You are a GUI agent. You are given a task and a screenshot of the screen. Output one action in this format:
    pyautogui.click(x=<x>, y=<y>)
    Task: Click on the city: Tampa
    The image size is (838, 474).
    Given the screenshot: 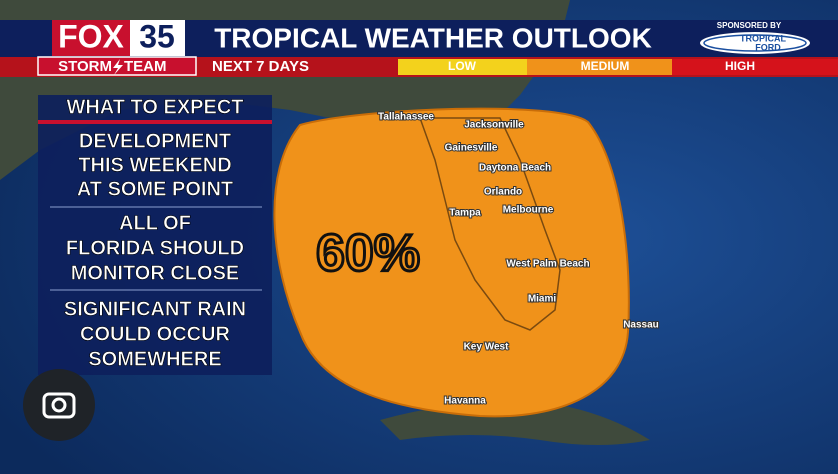 What is the action you would take?
    pyautogui.click(x=465, y=213)
    